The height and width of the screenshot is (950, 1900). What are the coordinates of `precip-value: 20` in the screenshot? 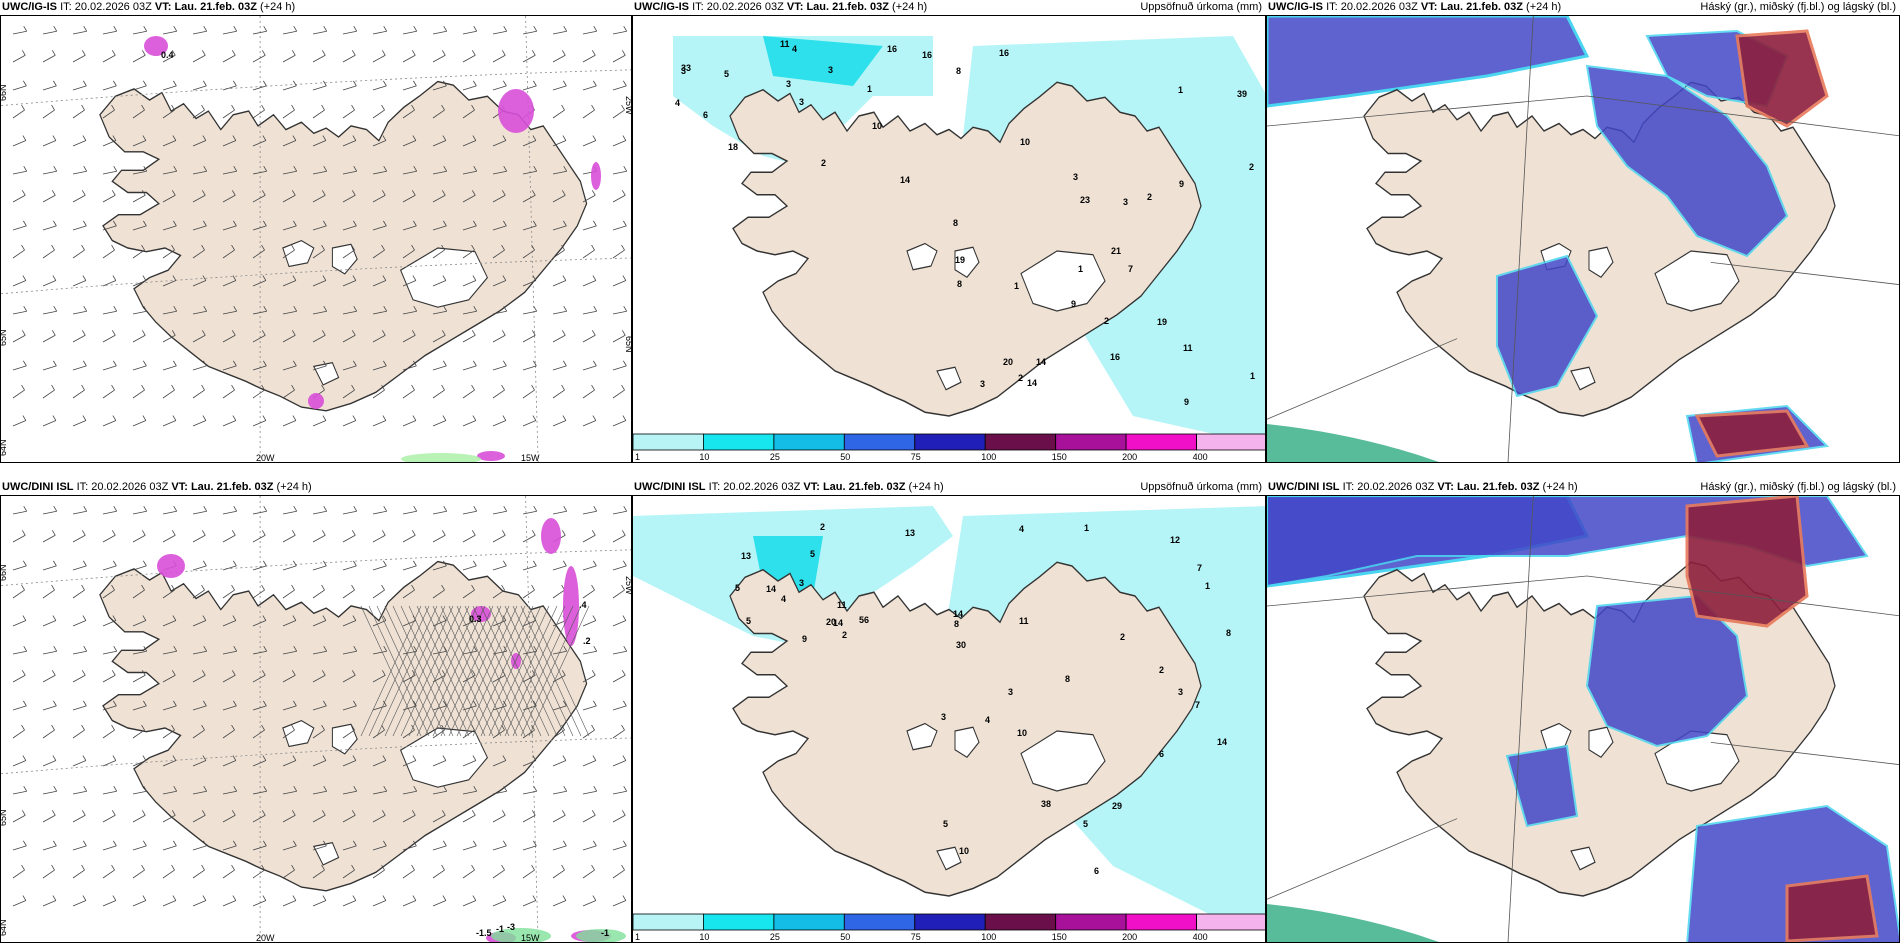 It's located at (831, 622).